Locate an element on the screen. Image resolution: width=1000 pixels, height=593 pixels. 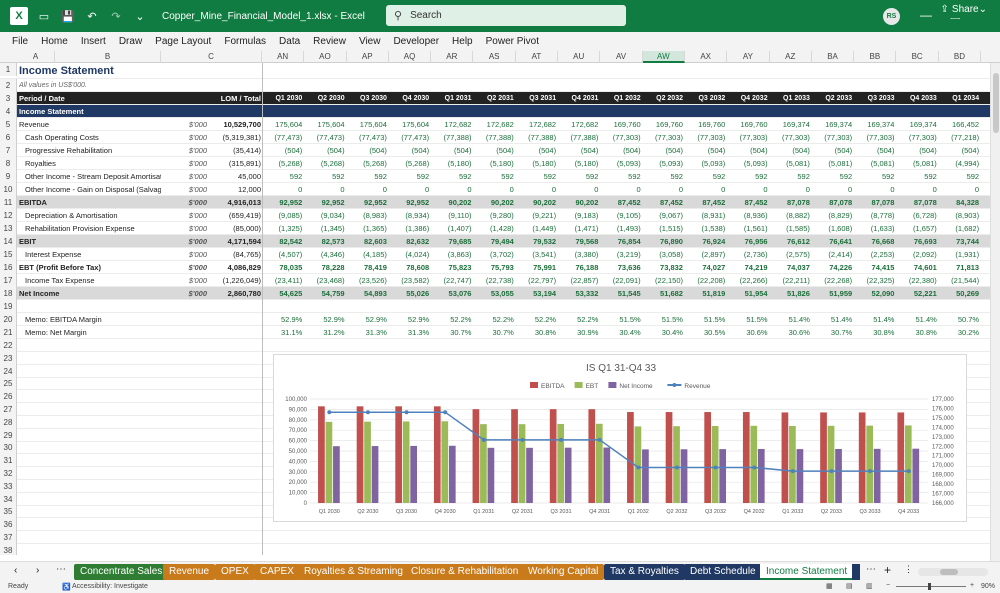
value-cell: (1,471) is located at coordinates (586, 228).